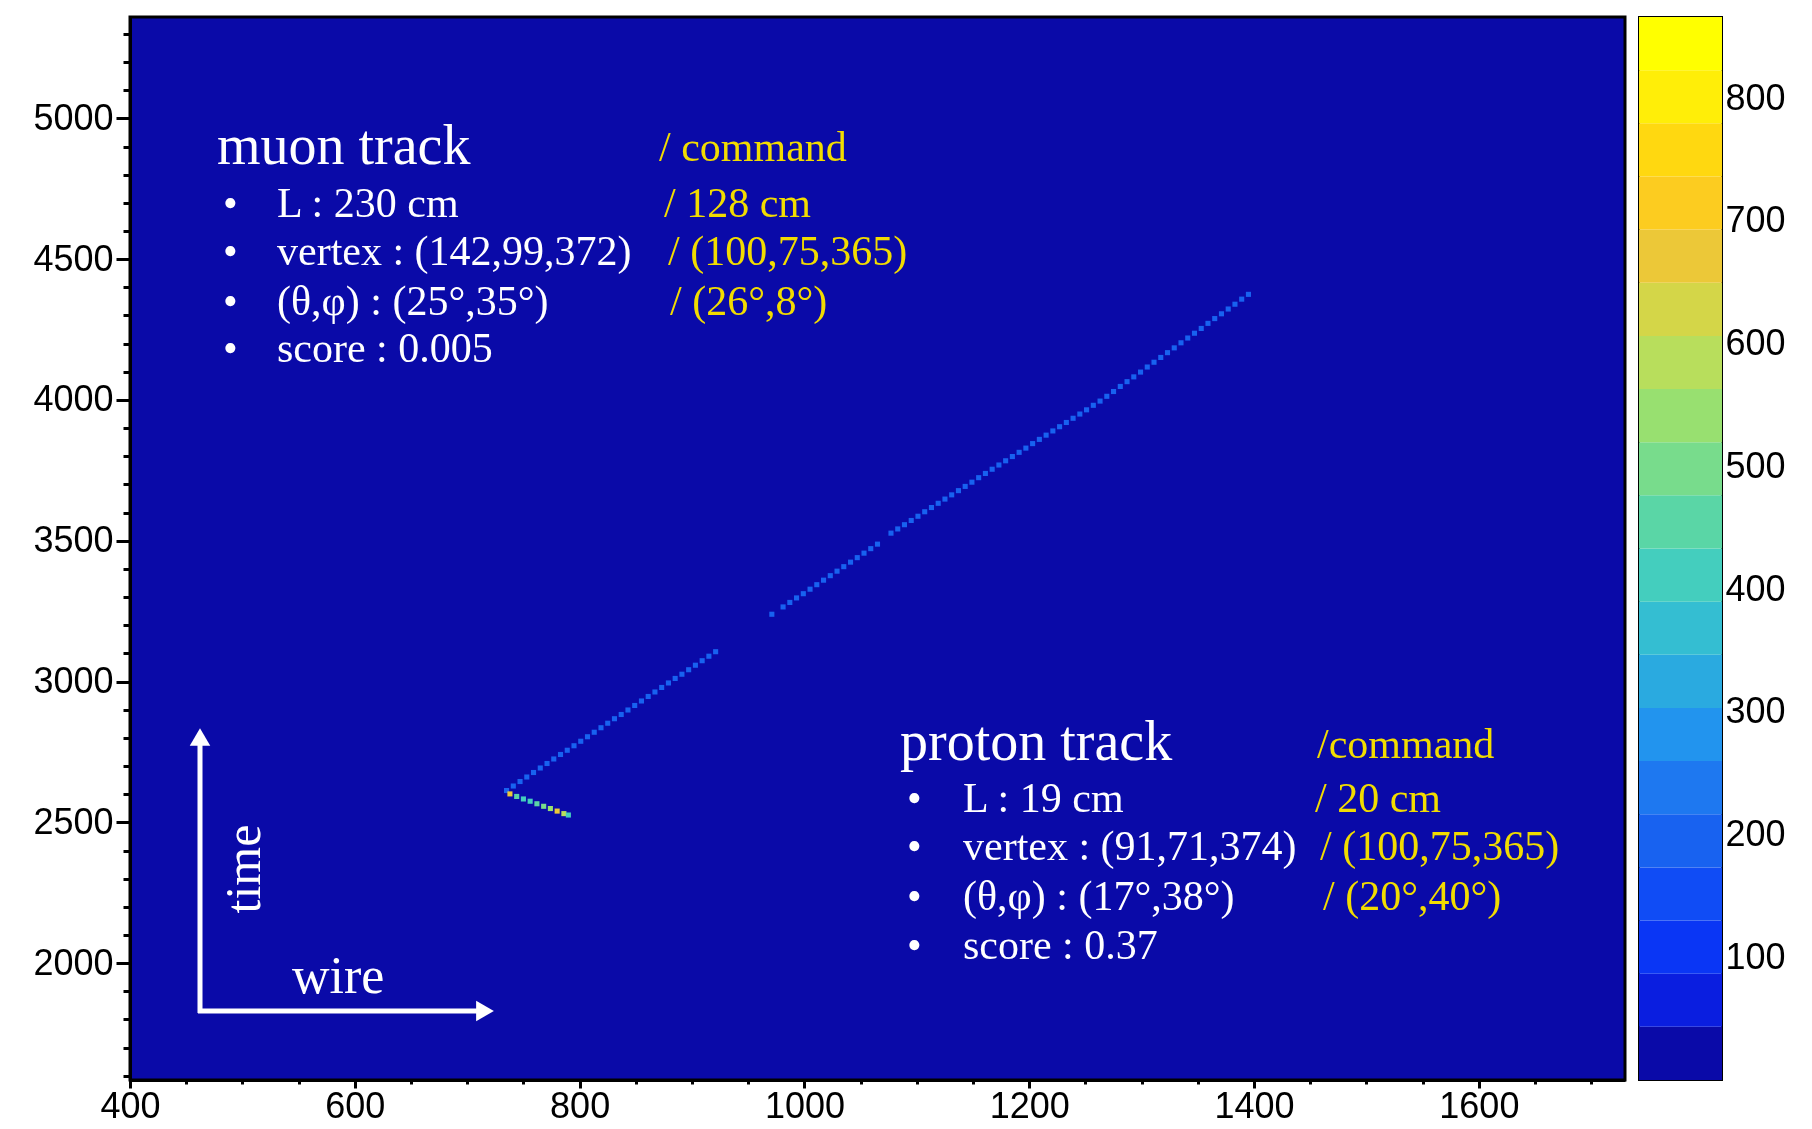 This screenshot has width=1812, height=1129. I want to click on annotation: / 20 cm, so click(1378, 798).